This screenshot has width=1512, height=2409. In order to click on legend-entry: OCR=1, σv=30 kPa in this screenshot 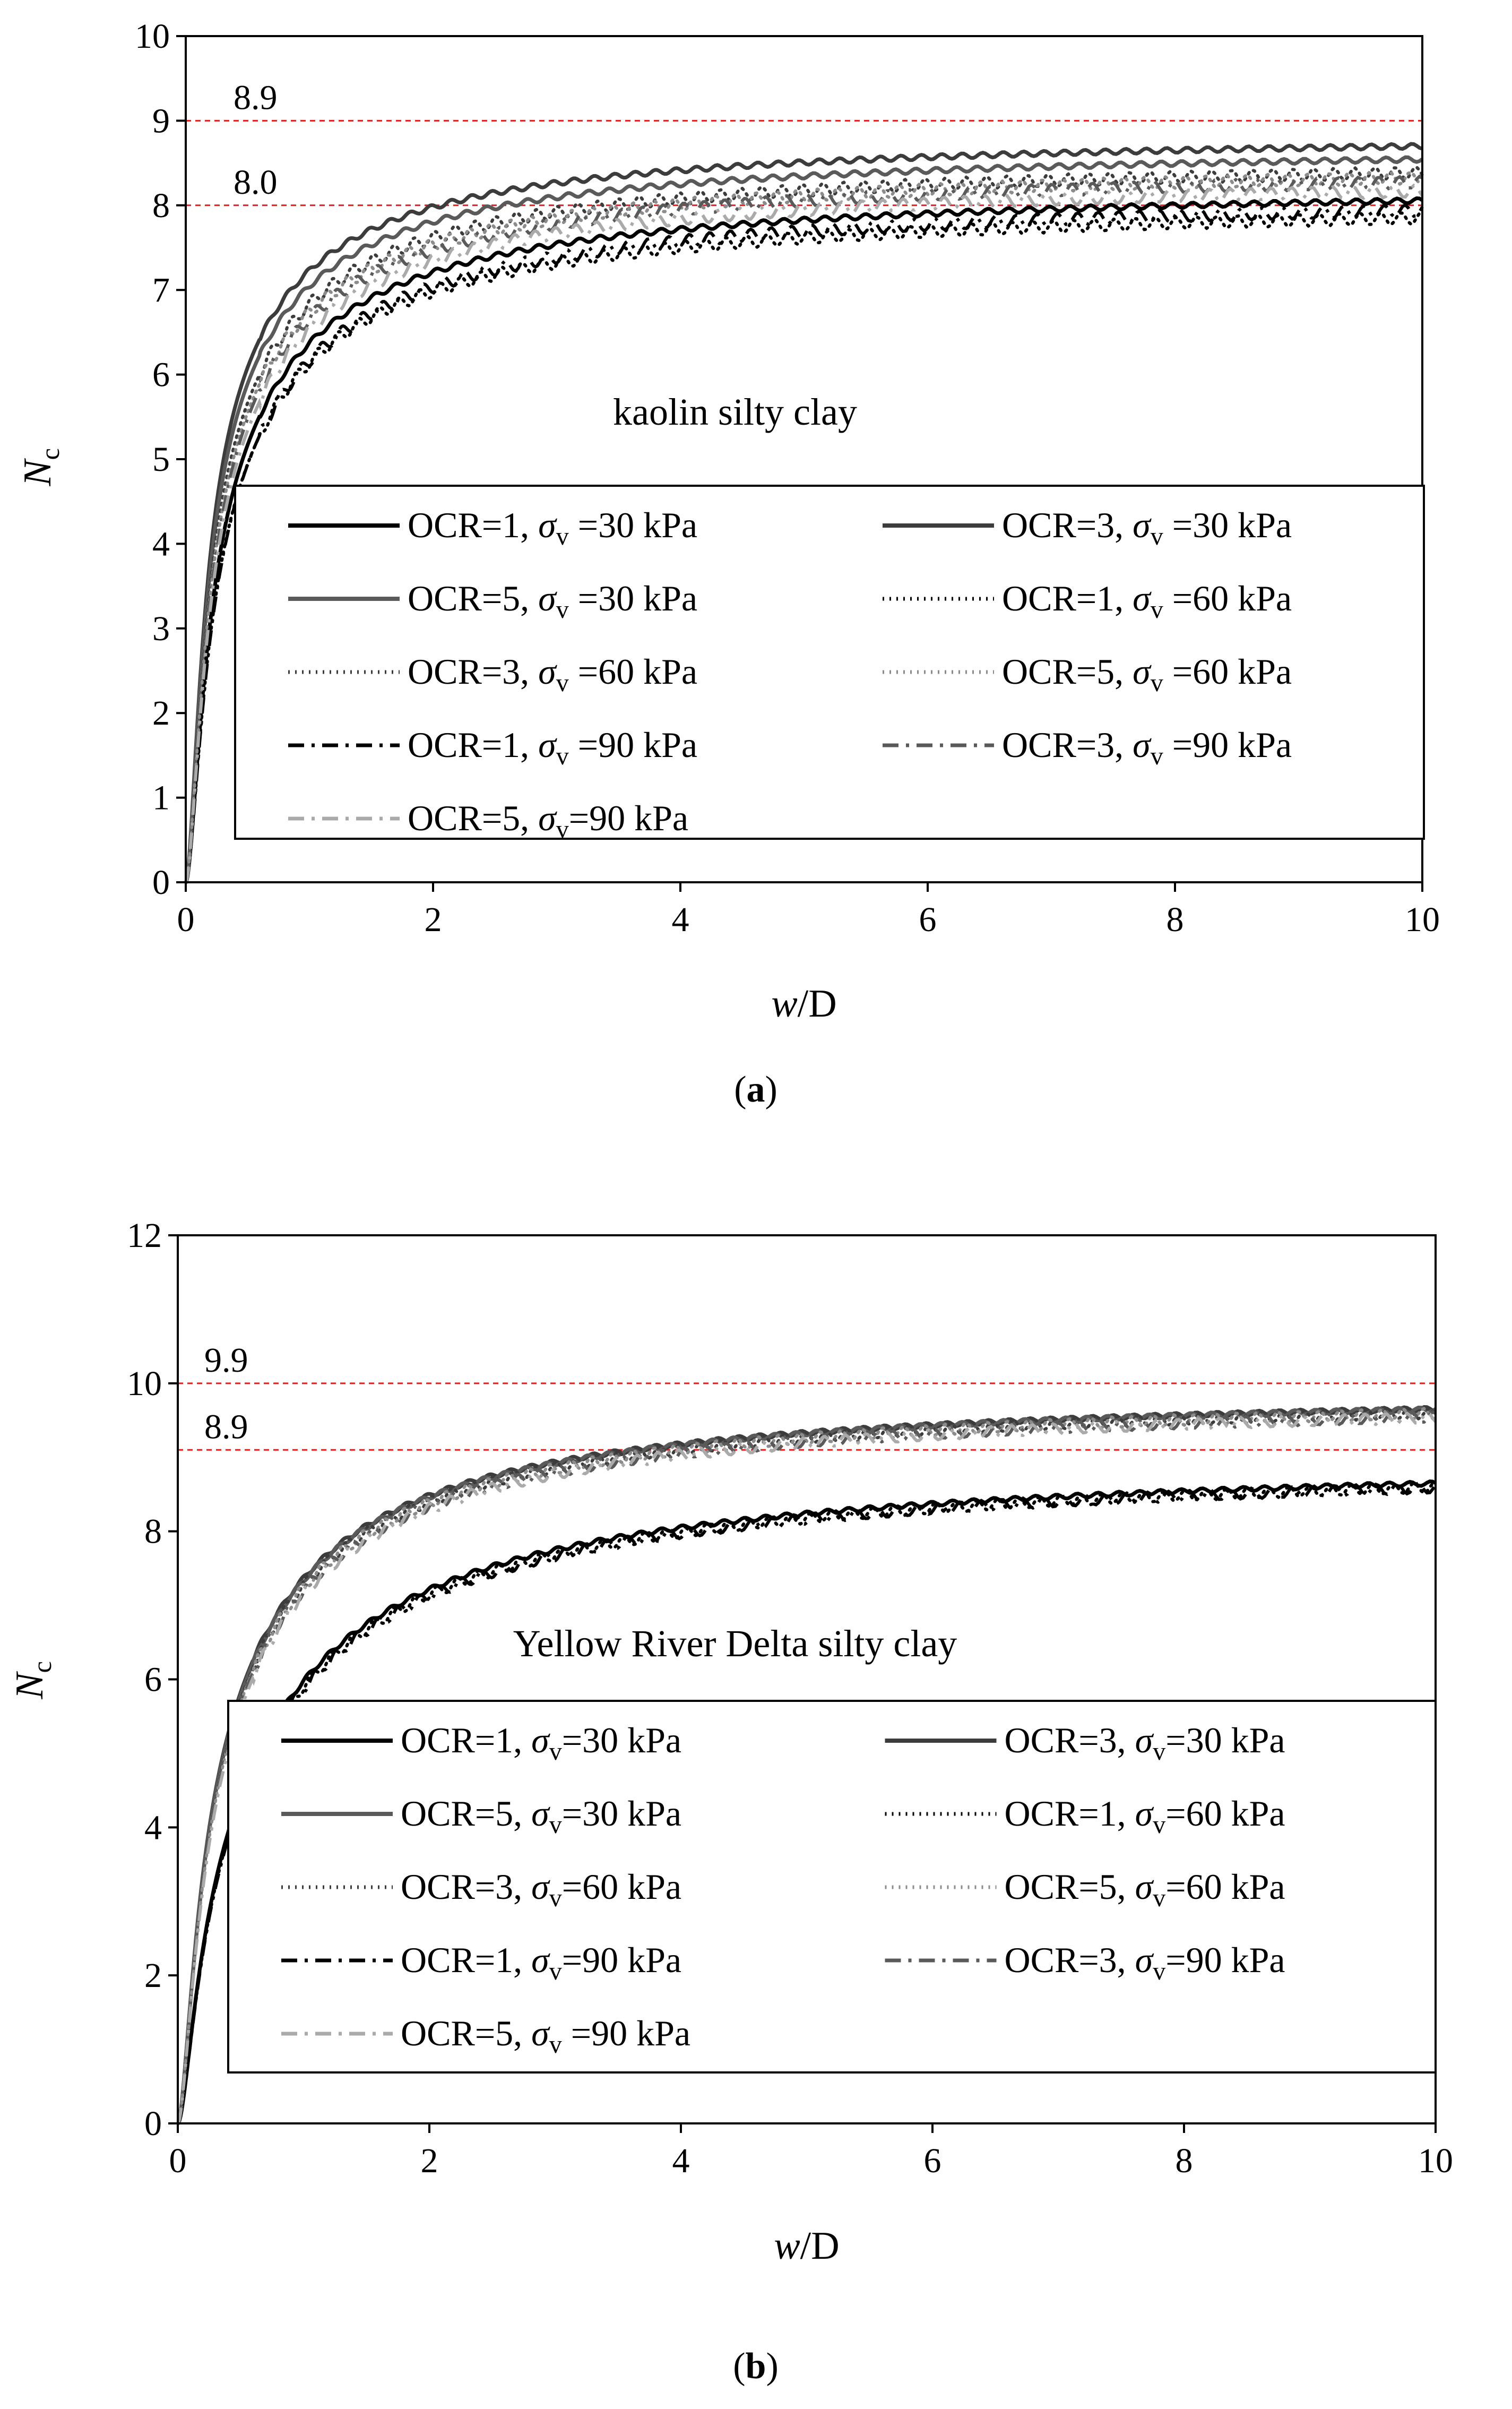, I will do `click(541, 1743)`.